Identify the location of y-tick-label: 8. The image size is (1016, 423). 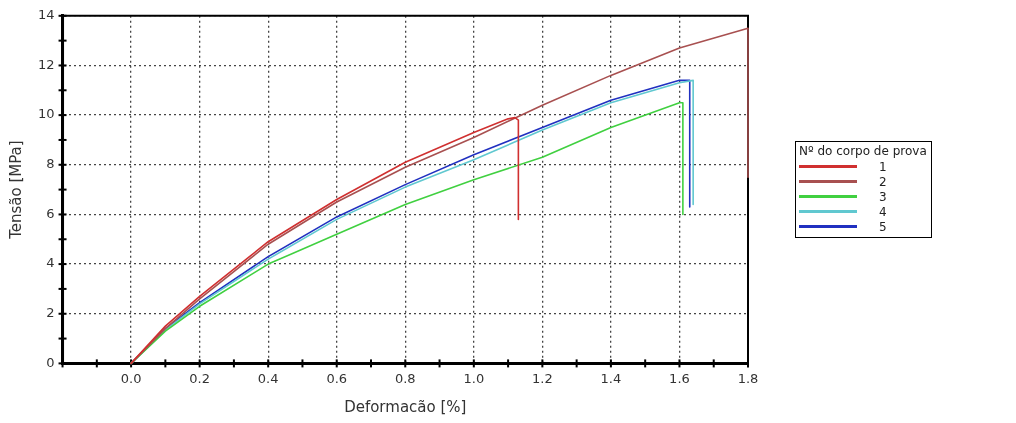
(50, 164).